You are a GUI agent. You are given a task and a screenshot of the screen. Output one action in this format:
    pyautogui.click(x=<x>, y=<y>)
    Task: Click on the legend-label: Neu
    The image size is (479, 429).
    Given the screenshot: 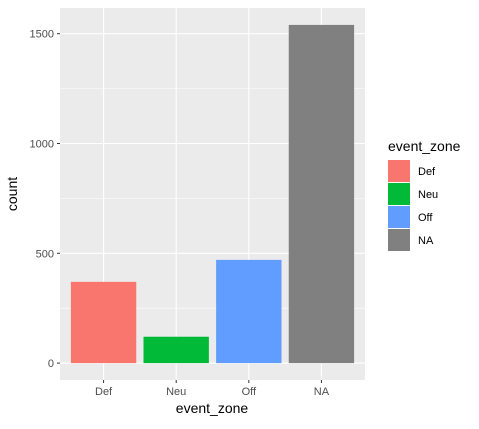 What is the action you would take?
    pyautogui.click(x=428, y=195)
    